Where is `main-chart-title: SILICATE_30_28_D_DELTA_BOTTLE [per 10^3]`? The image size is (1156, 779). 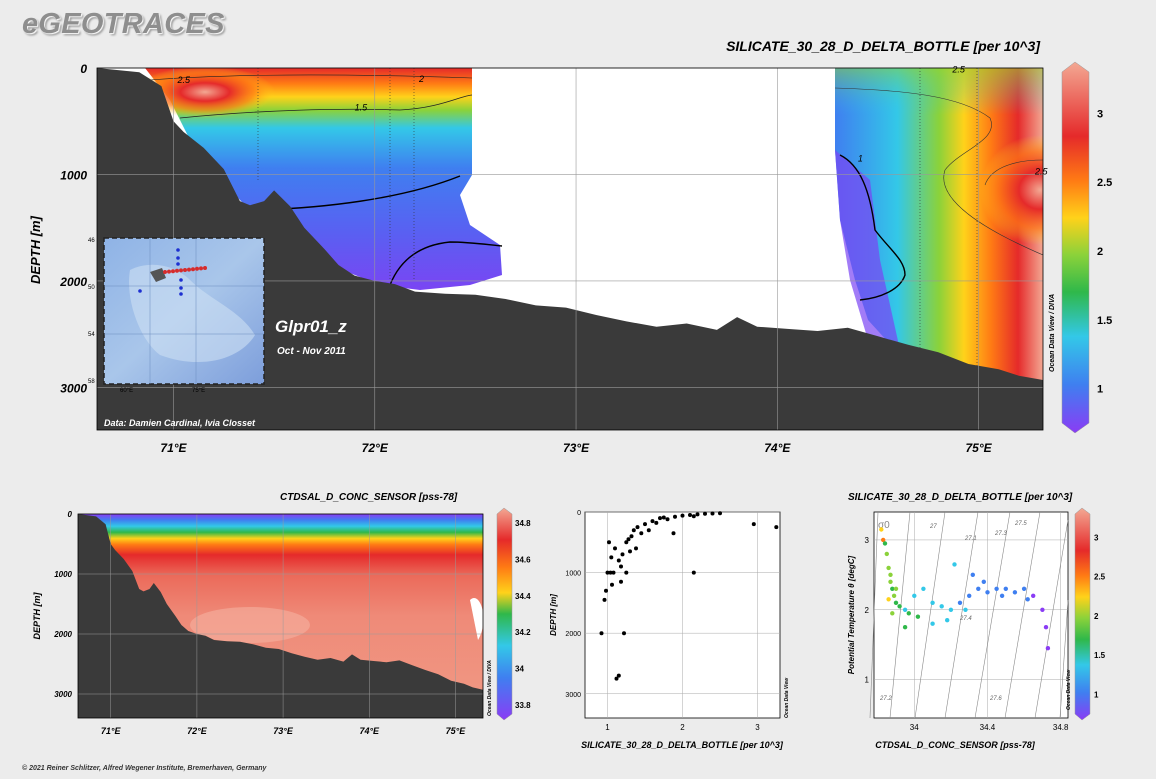
main-chart-title: SILICATE_30_28_D_DELTA_BOTTLE [per 10^3] is located at coordinates (883, 46).